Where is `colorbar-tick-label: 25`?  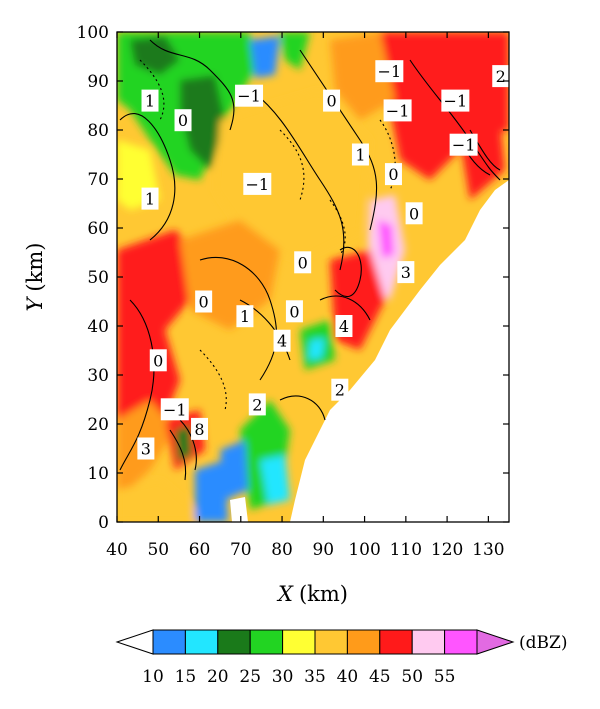
colorbar-tick-label: 25 is located at coordinates (250, 677).